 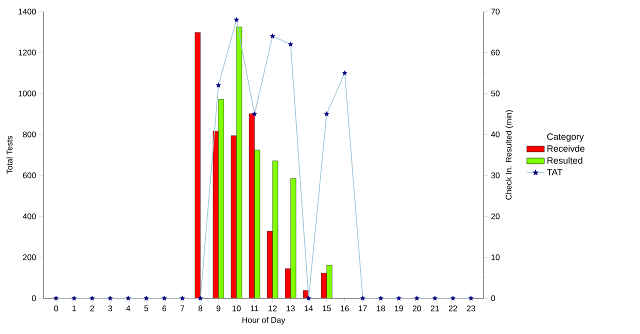 I want to click on y2-tick-label: 0, so click(x=493, y=298).